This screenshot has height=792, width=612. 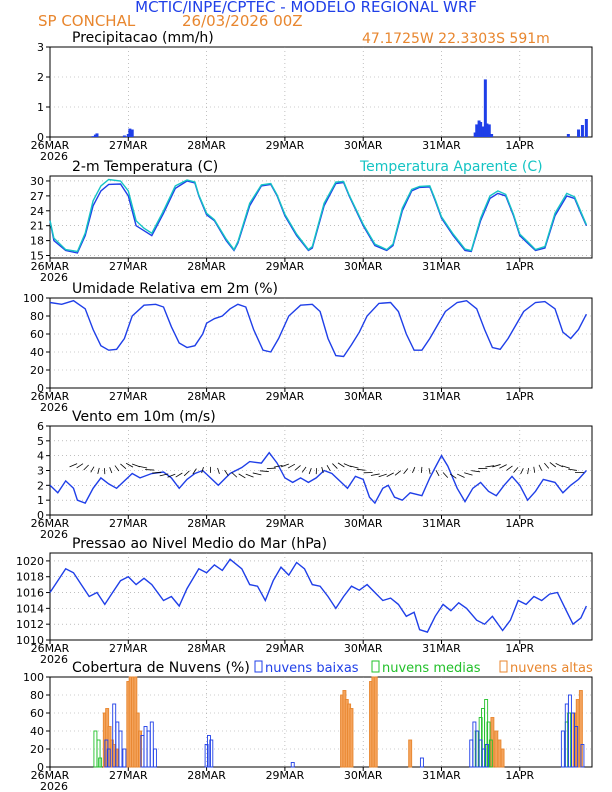 I want to click on panel-frame, so click(x=321, y=343).